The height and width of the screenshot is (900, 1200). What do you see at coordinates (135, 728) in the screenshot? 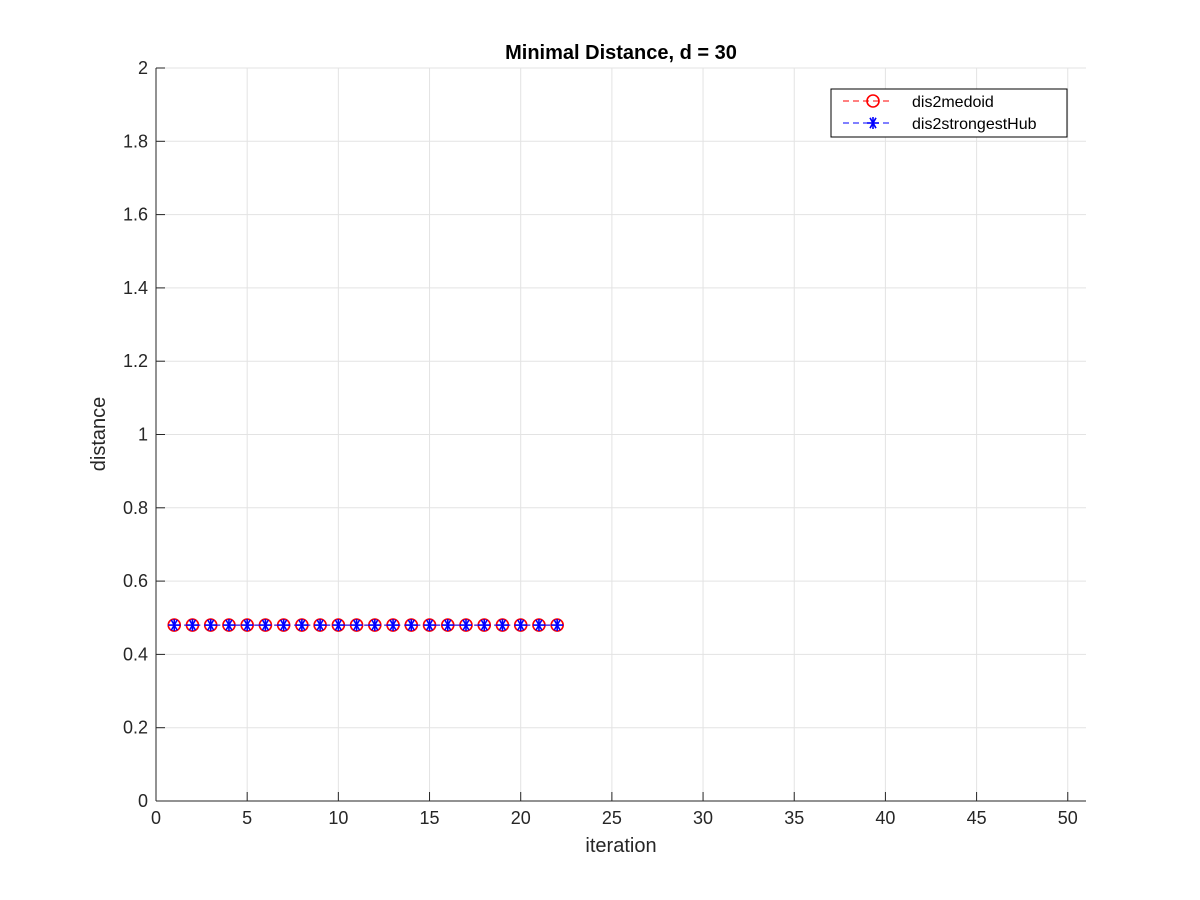
I see `y-tick-label: 0.2` at bounding box center [135, 728].